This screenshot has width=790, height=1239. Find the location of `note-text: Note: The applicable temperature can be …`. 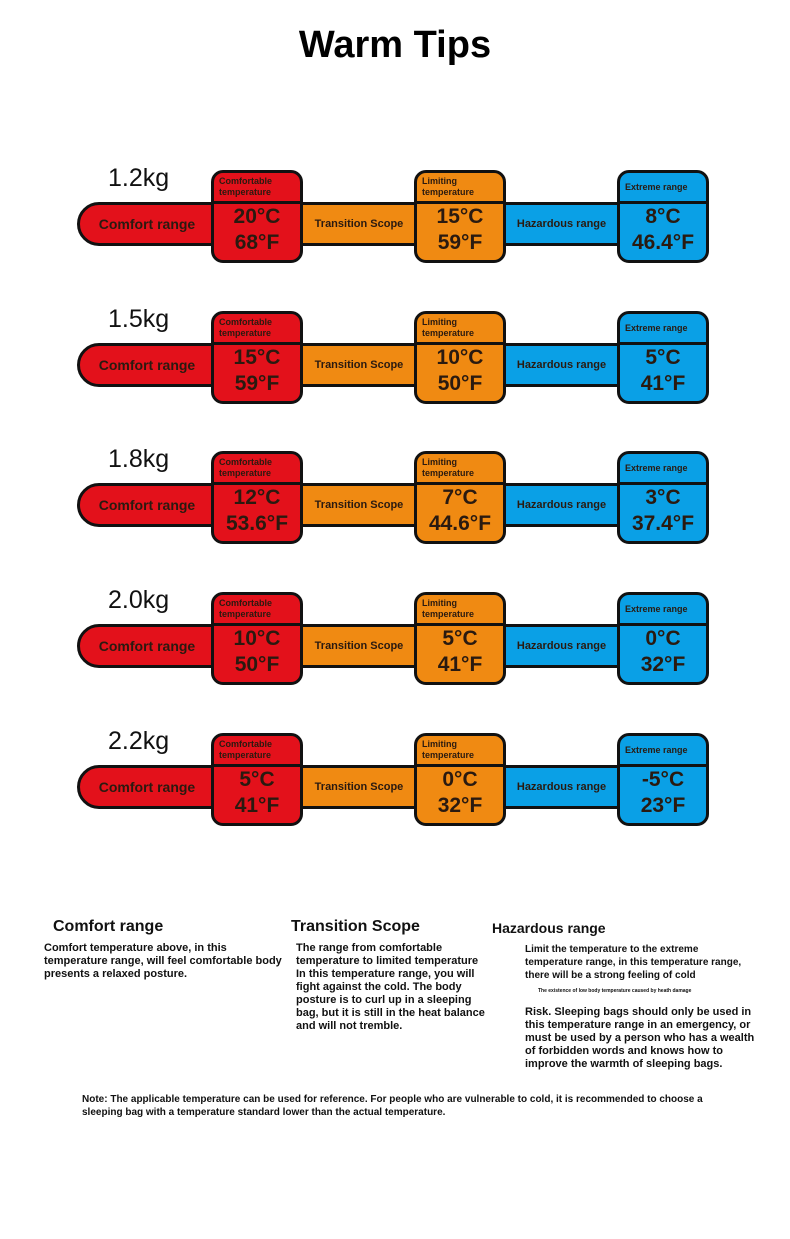

note-text: Note: The applicable temperature can be … is located at coordinates (392, 1106).